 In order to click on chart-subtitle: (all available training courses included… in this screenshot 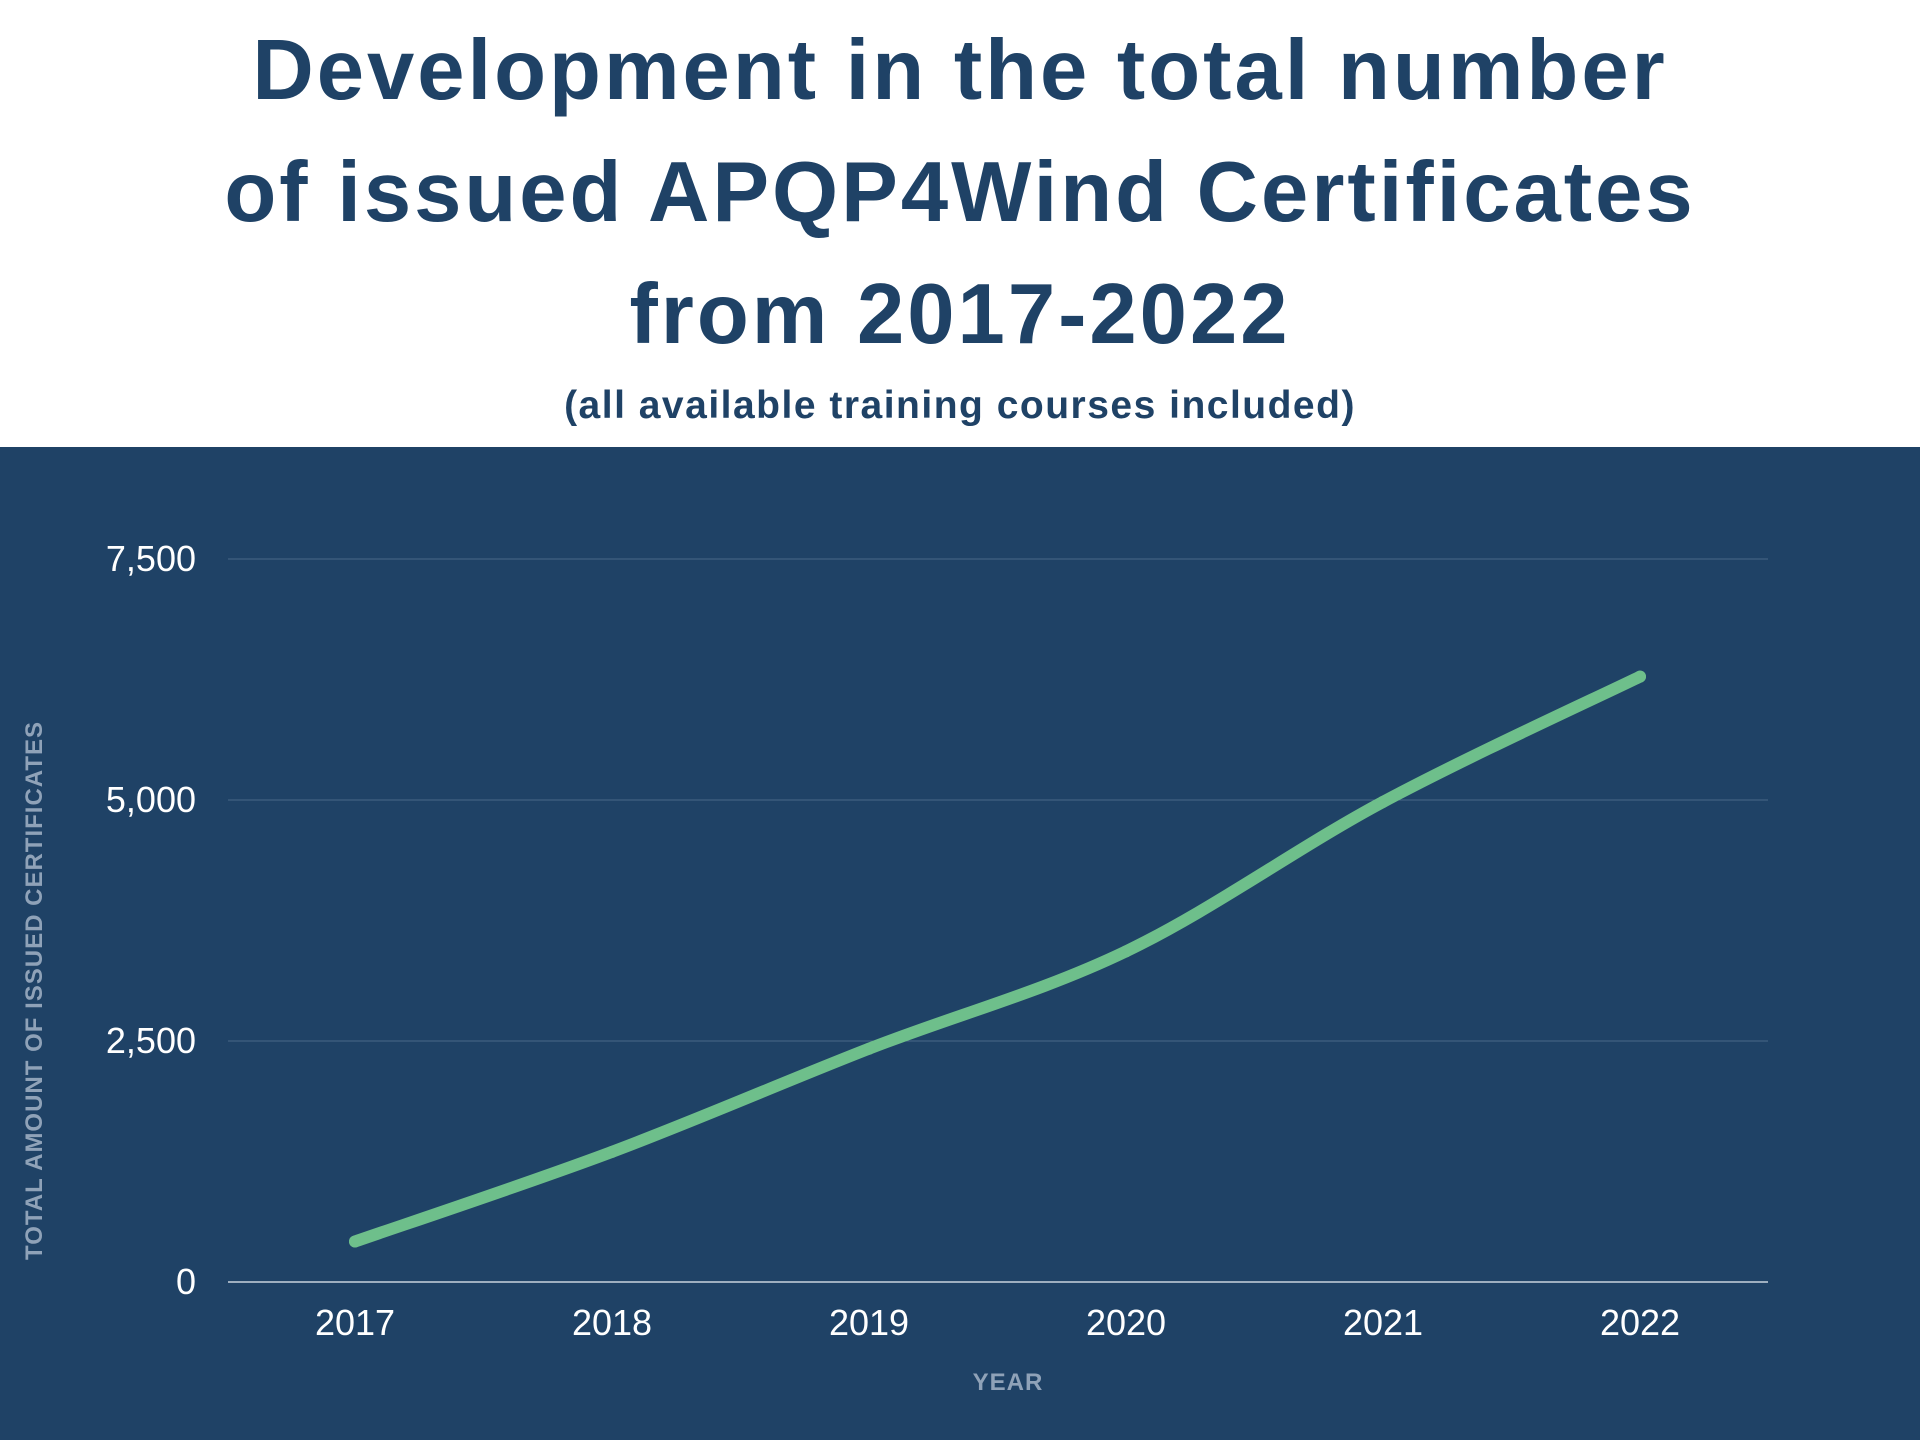, I will do `click(960, 405)`.